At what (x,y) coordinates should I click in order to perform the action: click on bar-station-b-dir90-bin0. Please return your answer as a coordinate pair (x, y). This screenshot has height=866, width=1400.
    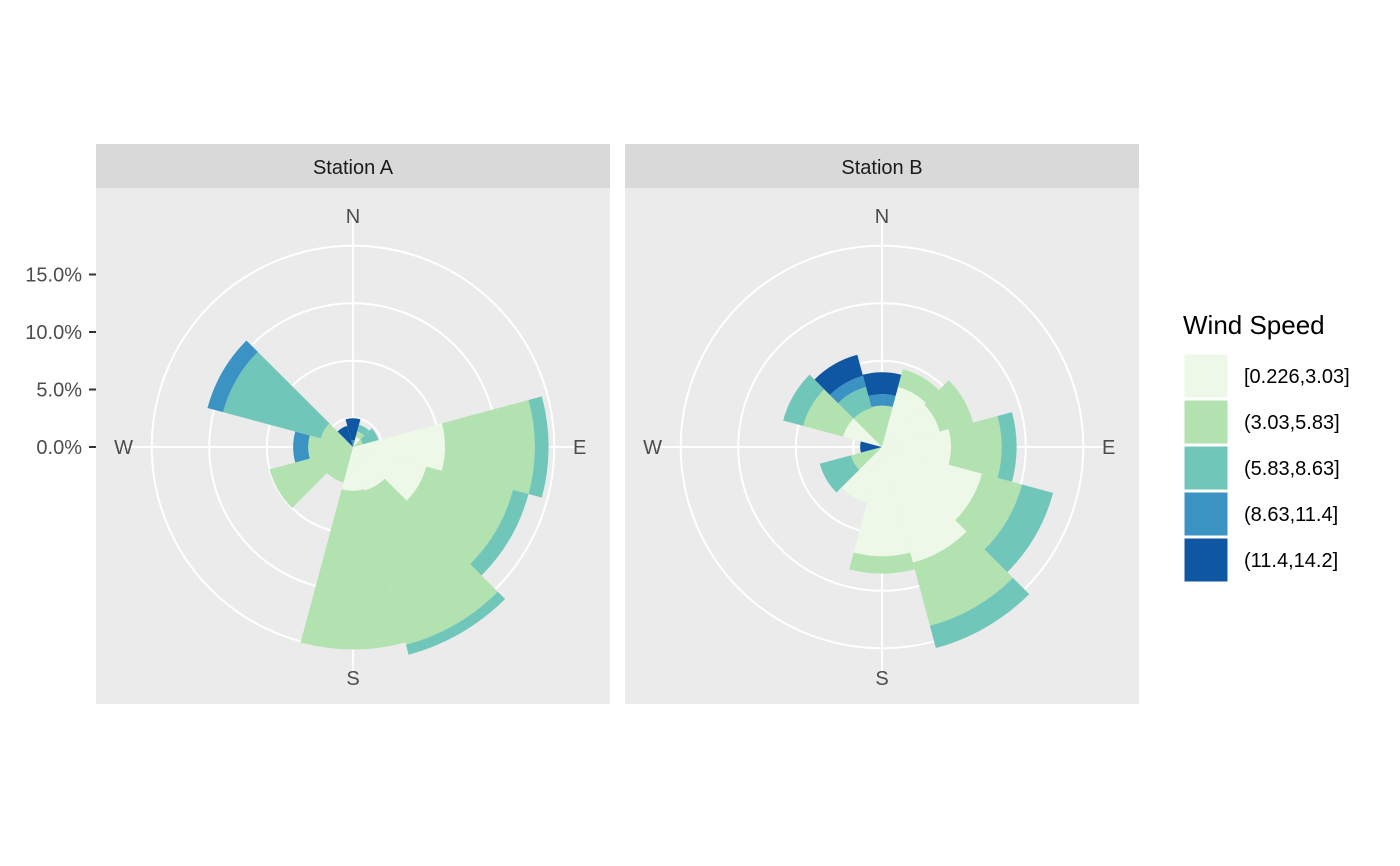
    Looking at the image, I should click on (917, 447).